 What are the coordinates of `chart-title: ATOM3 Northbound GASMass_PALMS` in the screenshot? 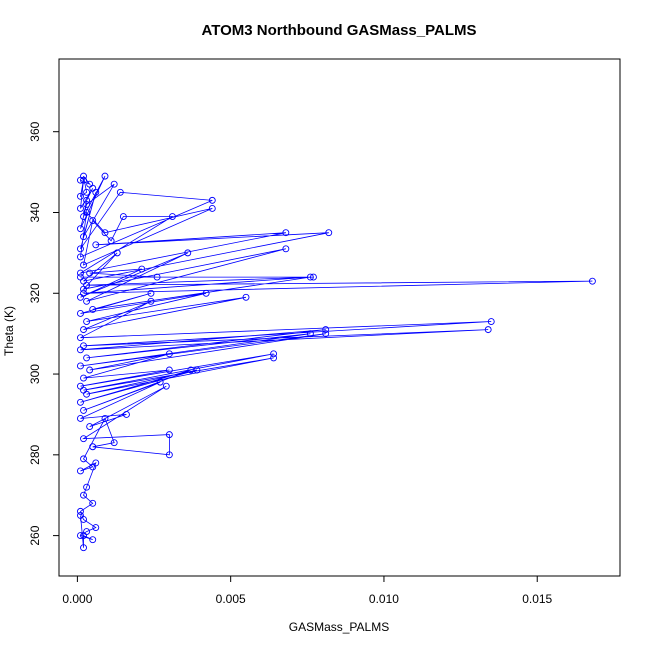 It's located at (338, 30).